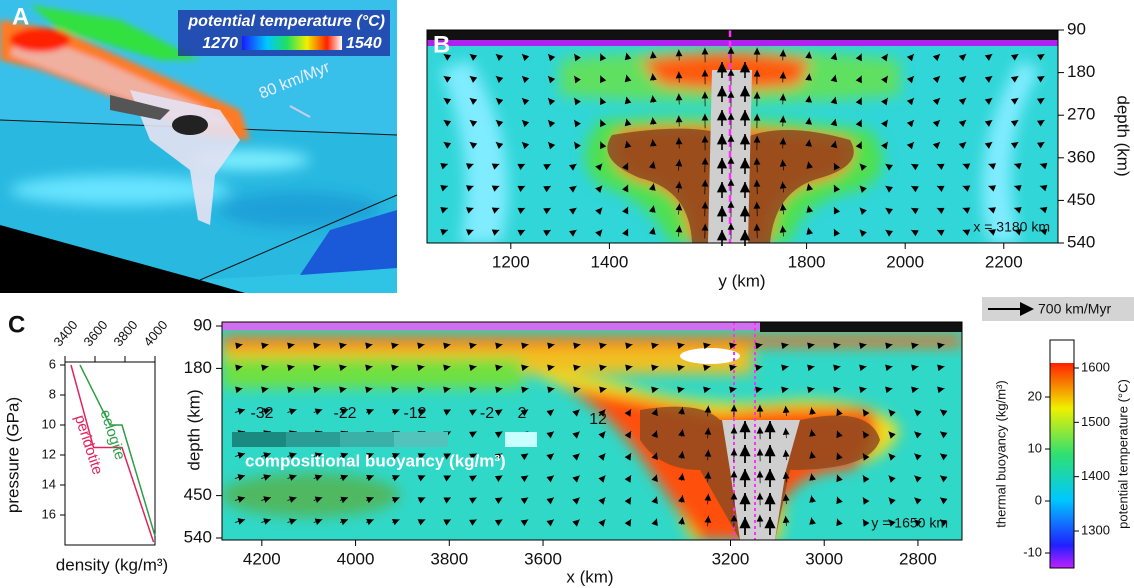  What do you see at coordinates (112, 453) in the screenshot?
I see `density-line` at bounding box center [112, 453].